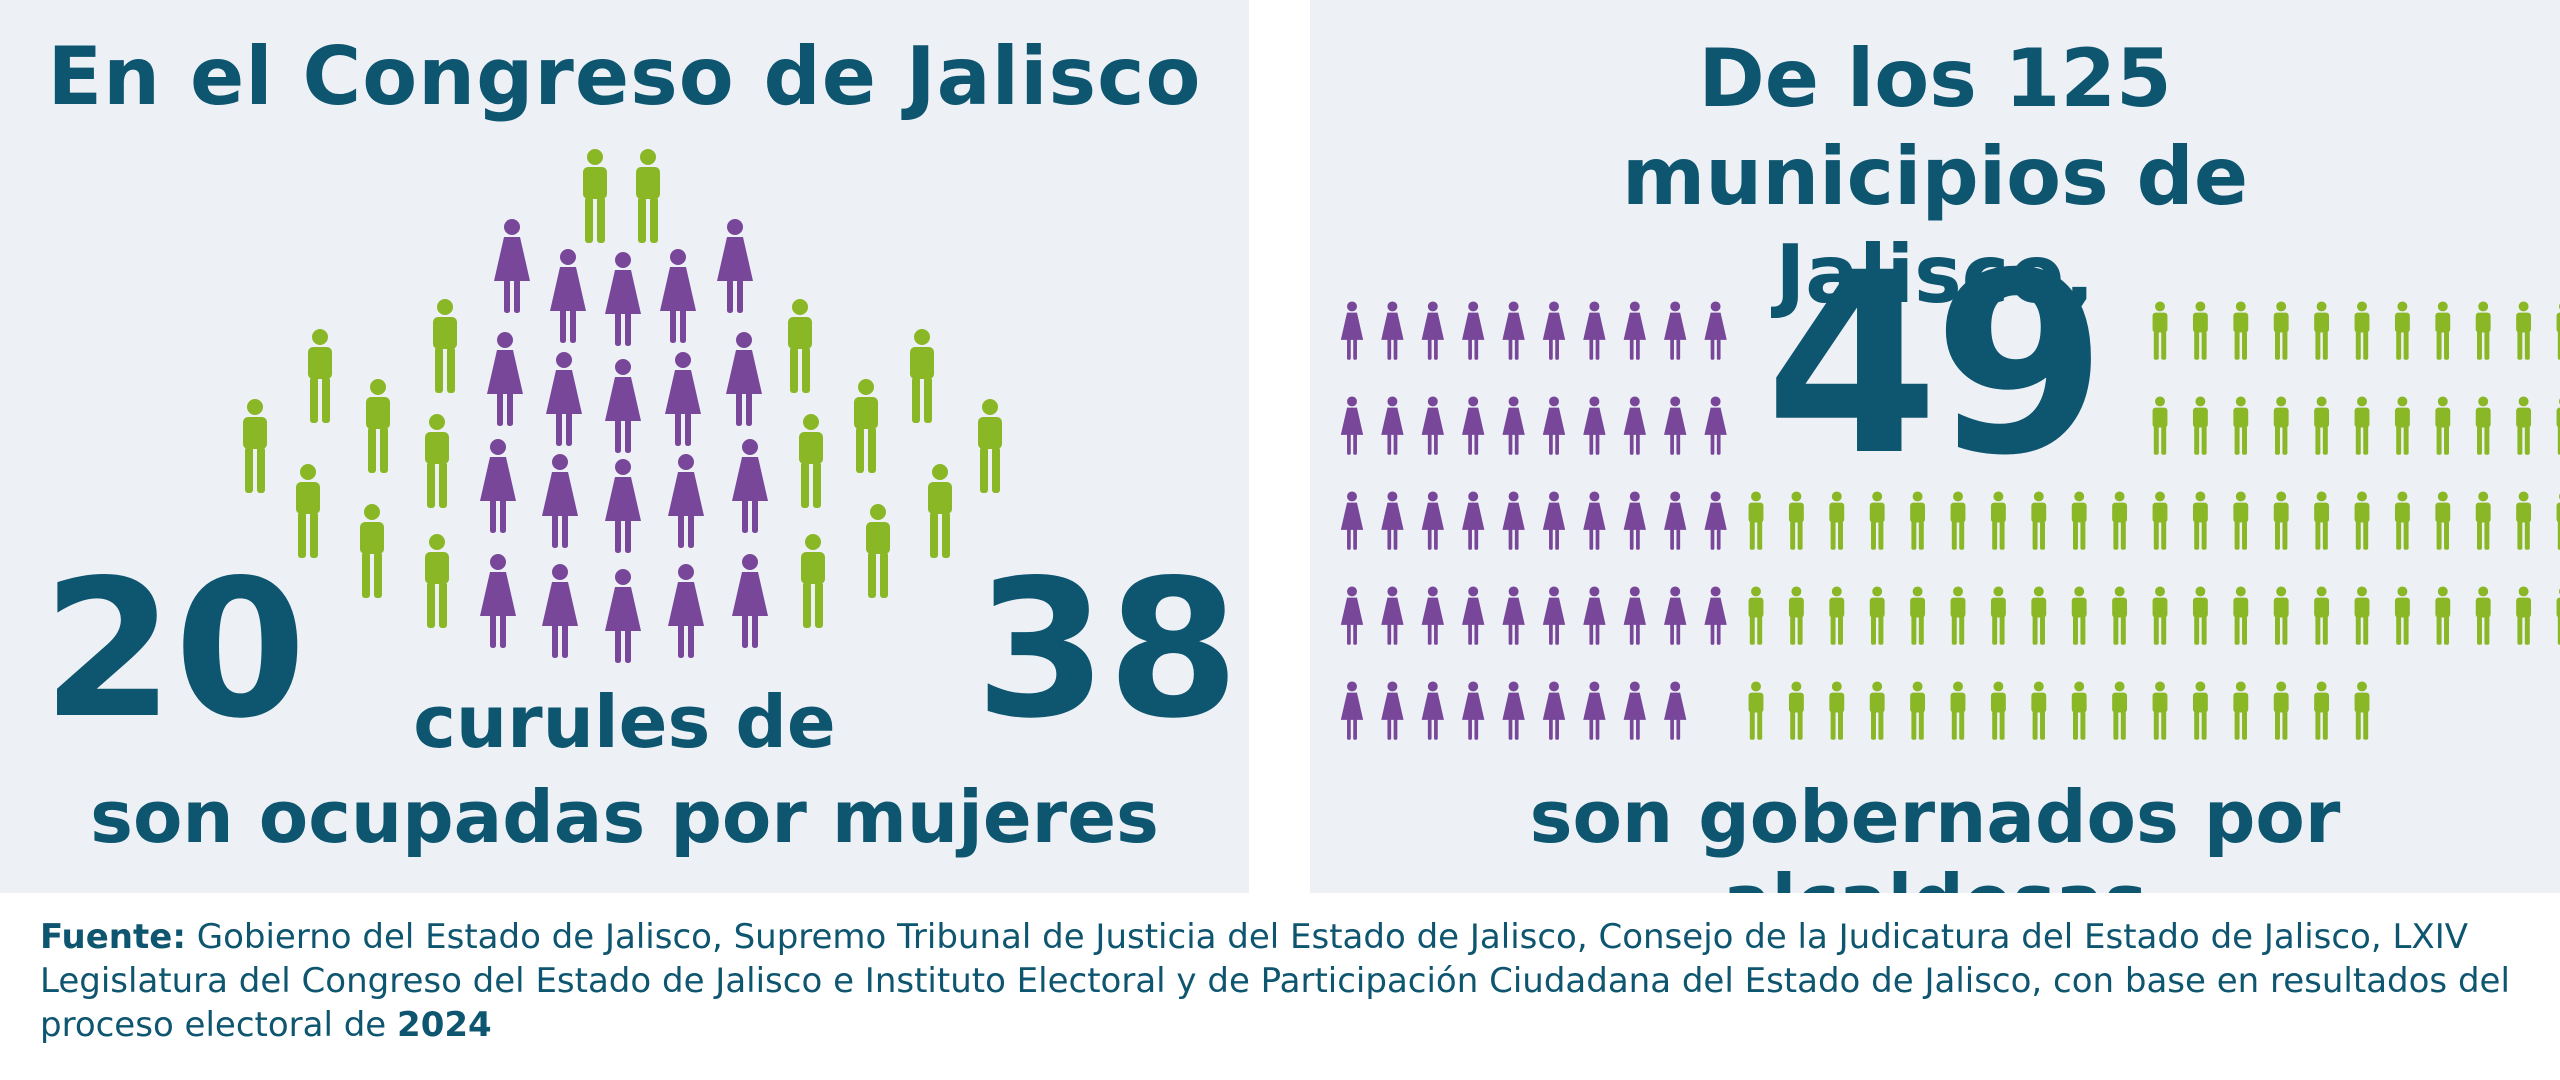 Image resolution: width=2560 pixels, height=1080 pixels. What do you see at coordinates (444, 1025) in the screenshot?
I see `source-year: 2024` at bounding box center [444, 1025].